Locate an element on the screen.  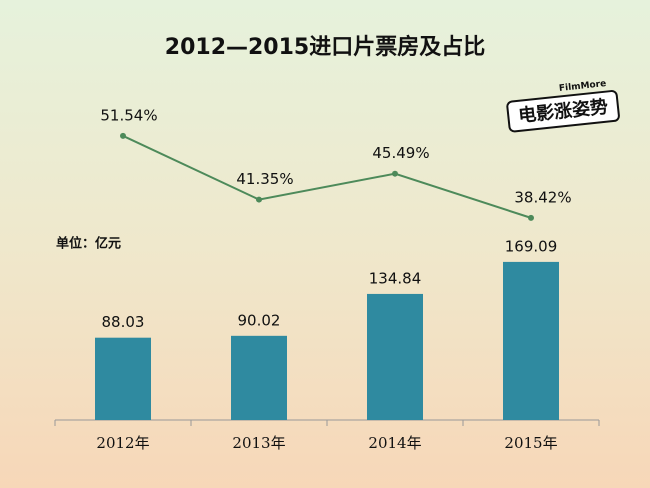
bar-label: 90.02 is located at coordinates (259, 320).